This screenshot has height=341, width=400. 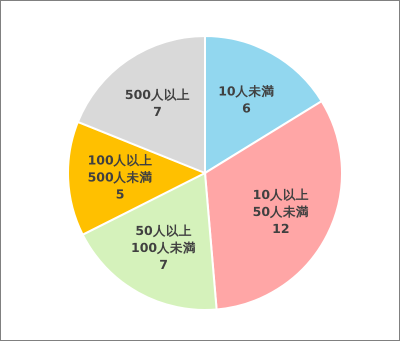 I want to click on slice-label: 10人未満, so click(x=246, y=90).